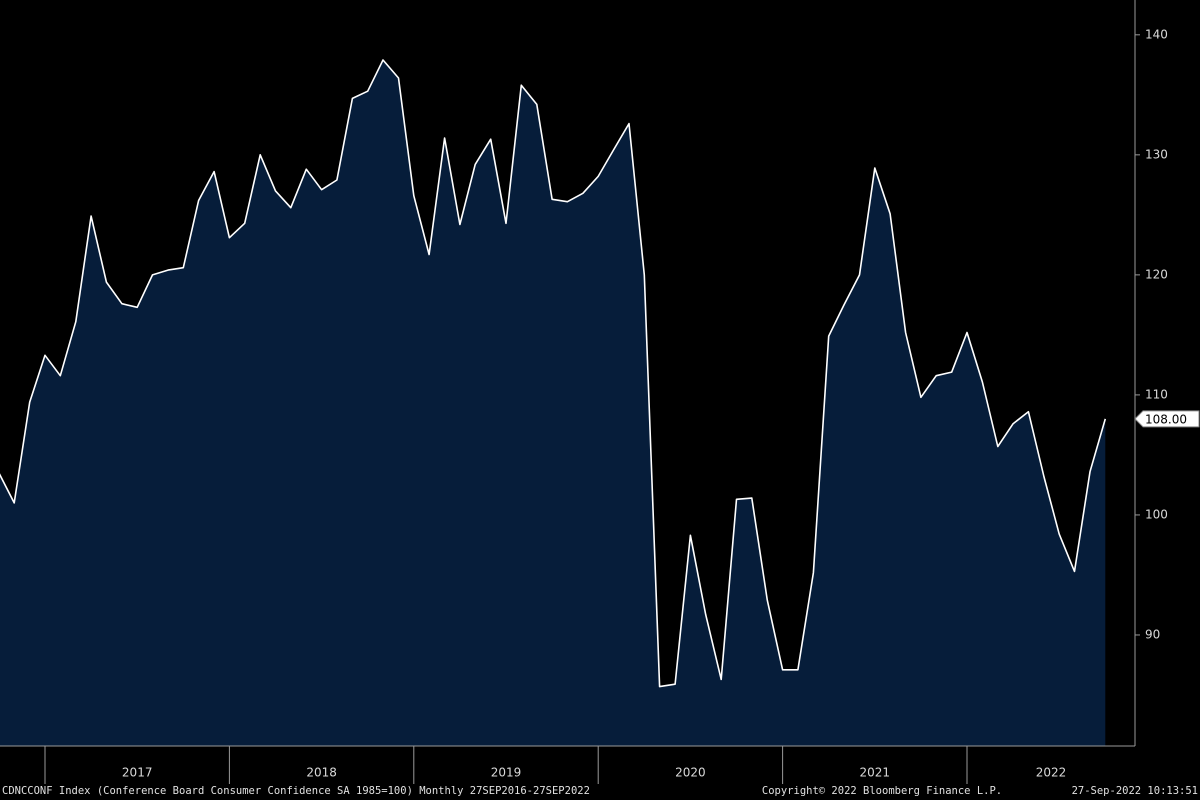  Describe the element at coordinates (1051, 773) in the screenshot. I see `x-tick-label: 2022` at that location.